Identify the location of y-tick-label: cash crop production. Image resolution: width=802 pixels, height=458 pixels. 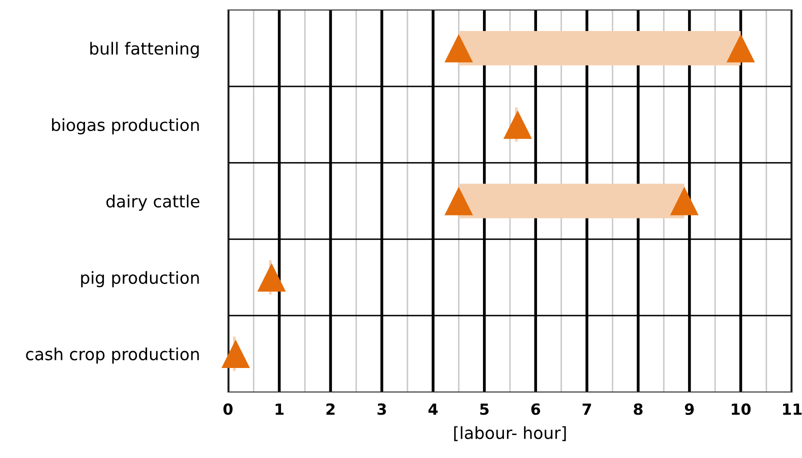
(112, 355).